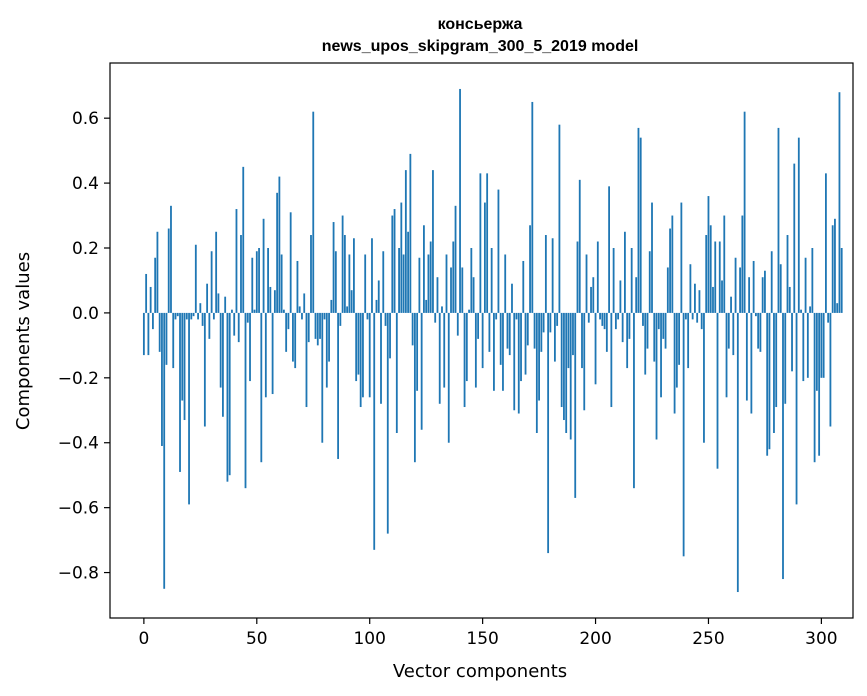 The image size is (867, 696). Describe the element at coordinates (482, 639) in the screenshot. I see `x-tick-label-150: 150` at that location.